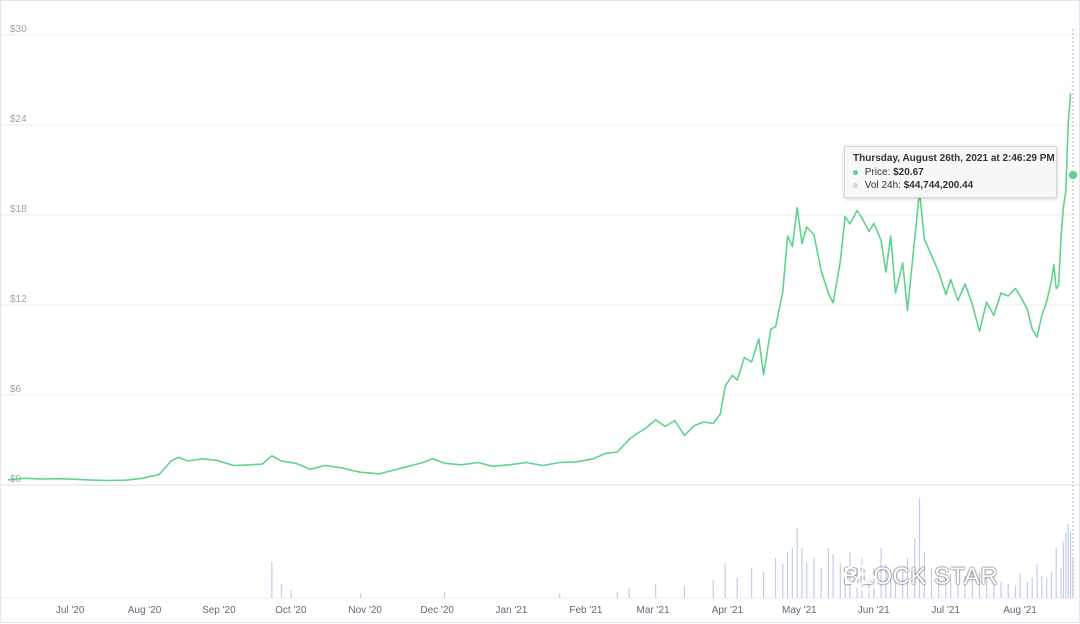 This screenshot has width=1080, height=624. What do you see at coordinates (855, 185) in the screenshot?
I see `volume-dot-icon` at bounding box center [855, 185].